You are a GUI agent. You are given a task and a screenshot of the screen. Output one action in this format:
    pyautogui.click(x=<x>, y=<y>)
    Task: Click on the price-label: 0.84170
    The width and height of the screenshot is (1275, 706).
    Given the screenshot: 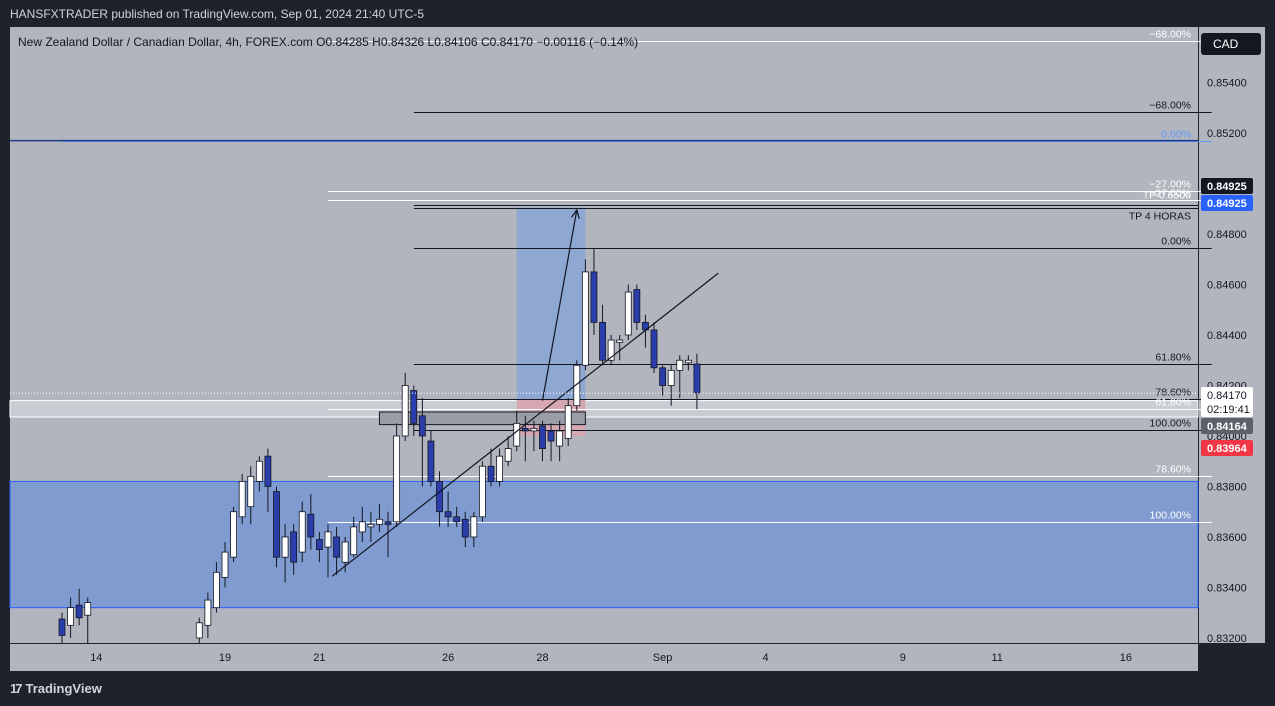 What is the action you would take?
    pyautogui.click(x=1227, y=395)
    